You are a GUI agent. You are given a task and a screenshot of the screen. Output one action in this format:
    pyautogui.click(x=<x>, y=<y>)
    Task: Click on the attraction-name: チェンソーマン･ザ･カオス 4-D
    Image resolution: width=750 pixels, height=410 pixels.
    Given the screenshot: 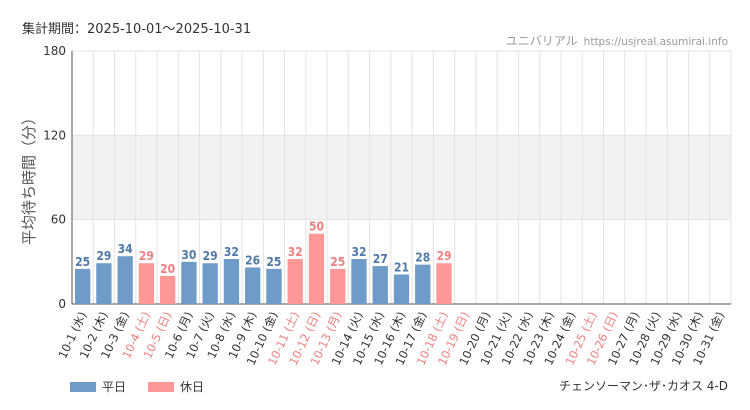 What is the action you would take?
    pyautogui.click(x=643, y=386)
    